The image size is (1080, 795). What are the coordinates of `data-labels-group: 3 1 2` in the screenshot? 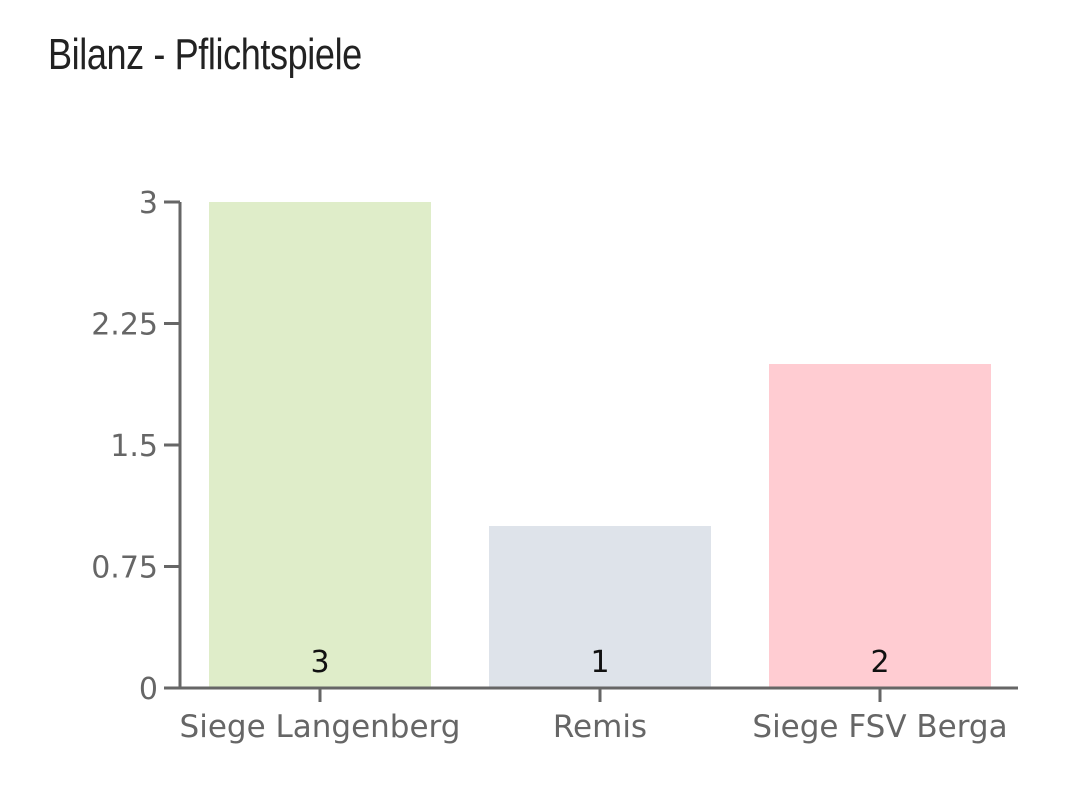 It's located at (599, 662).